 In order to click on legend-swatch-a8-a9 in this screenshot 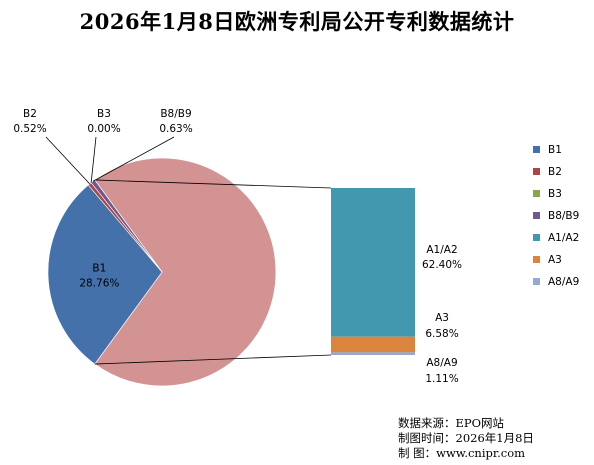, I will do `click(536, 281)`.